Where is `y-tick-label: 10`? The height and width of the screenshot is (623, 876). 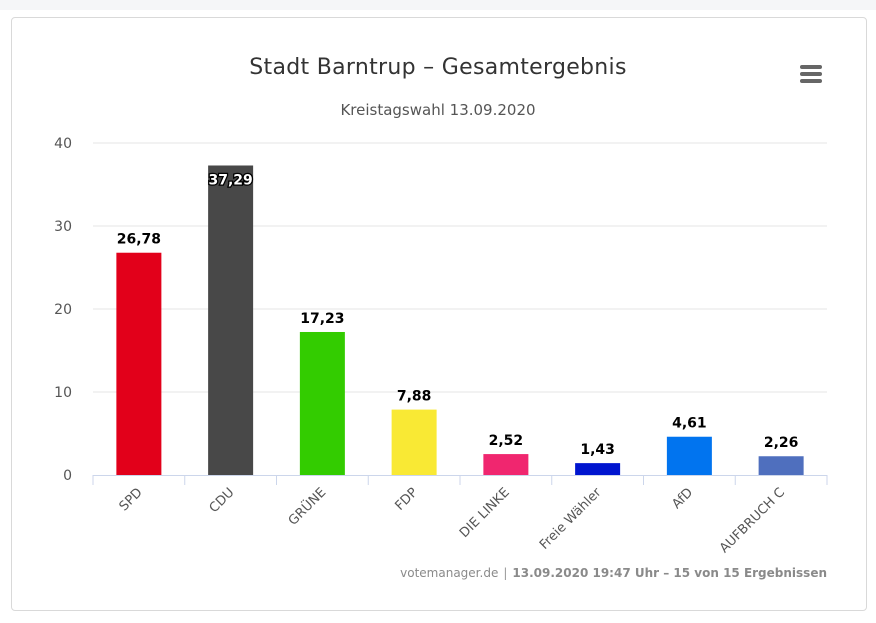 y-tick-label: 10 is located at coordinates (63, 393).